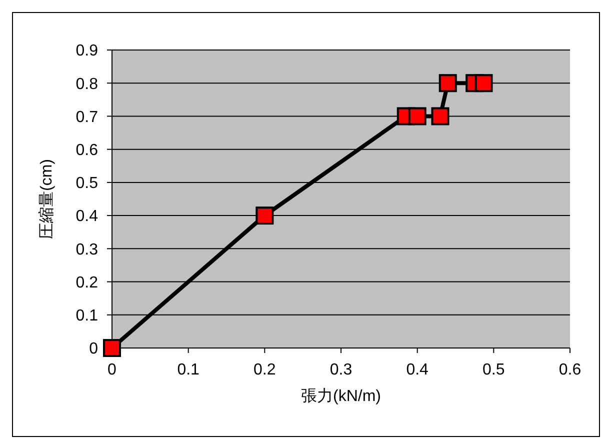 The width and height of the screenshot is (604, 441). What do you see at coordinates (87, 183) in the screenshot?
I see `y-tick-label: 0.5` at bounding box center [87, 183].